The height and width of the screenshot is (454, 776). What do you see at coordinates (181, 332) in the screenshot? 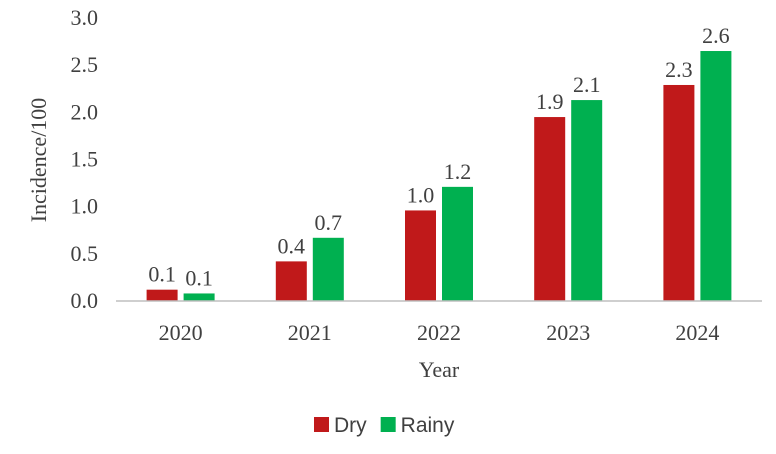
I see `x-tick-label: 2020` at bounding box center [181, 332].